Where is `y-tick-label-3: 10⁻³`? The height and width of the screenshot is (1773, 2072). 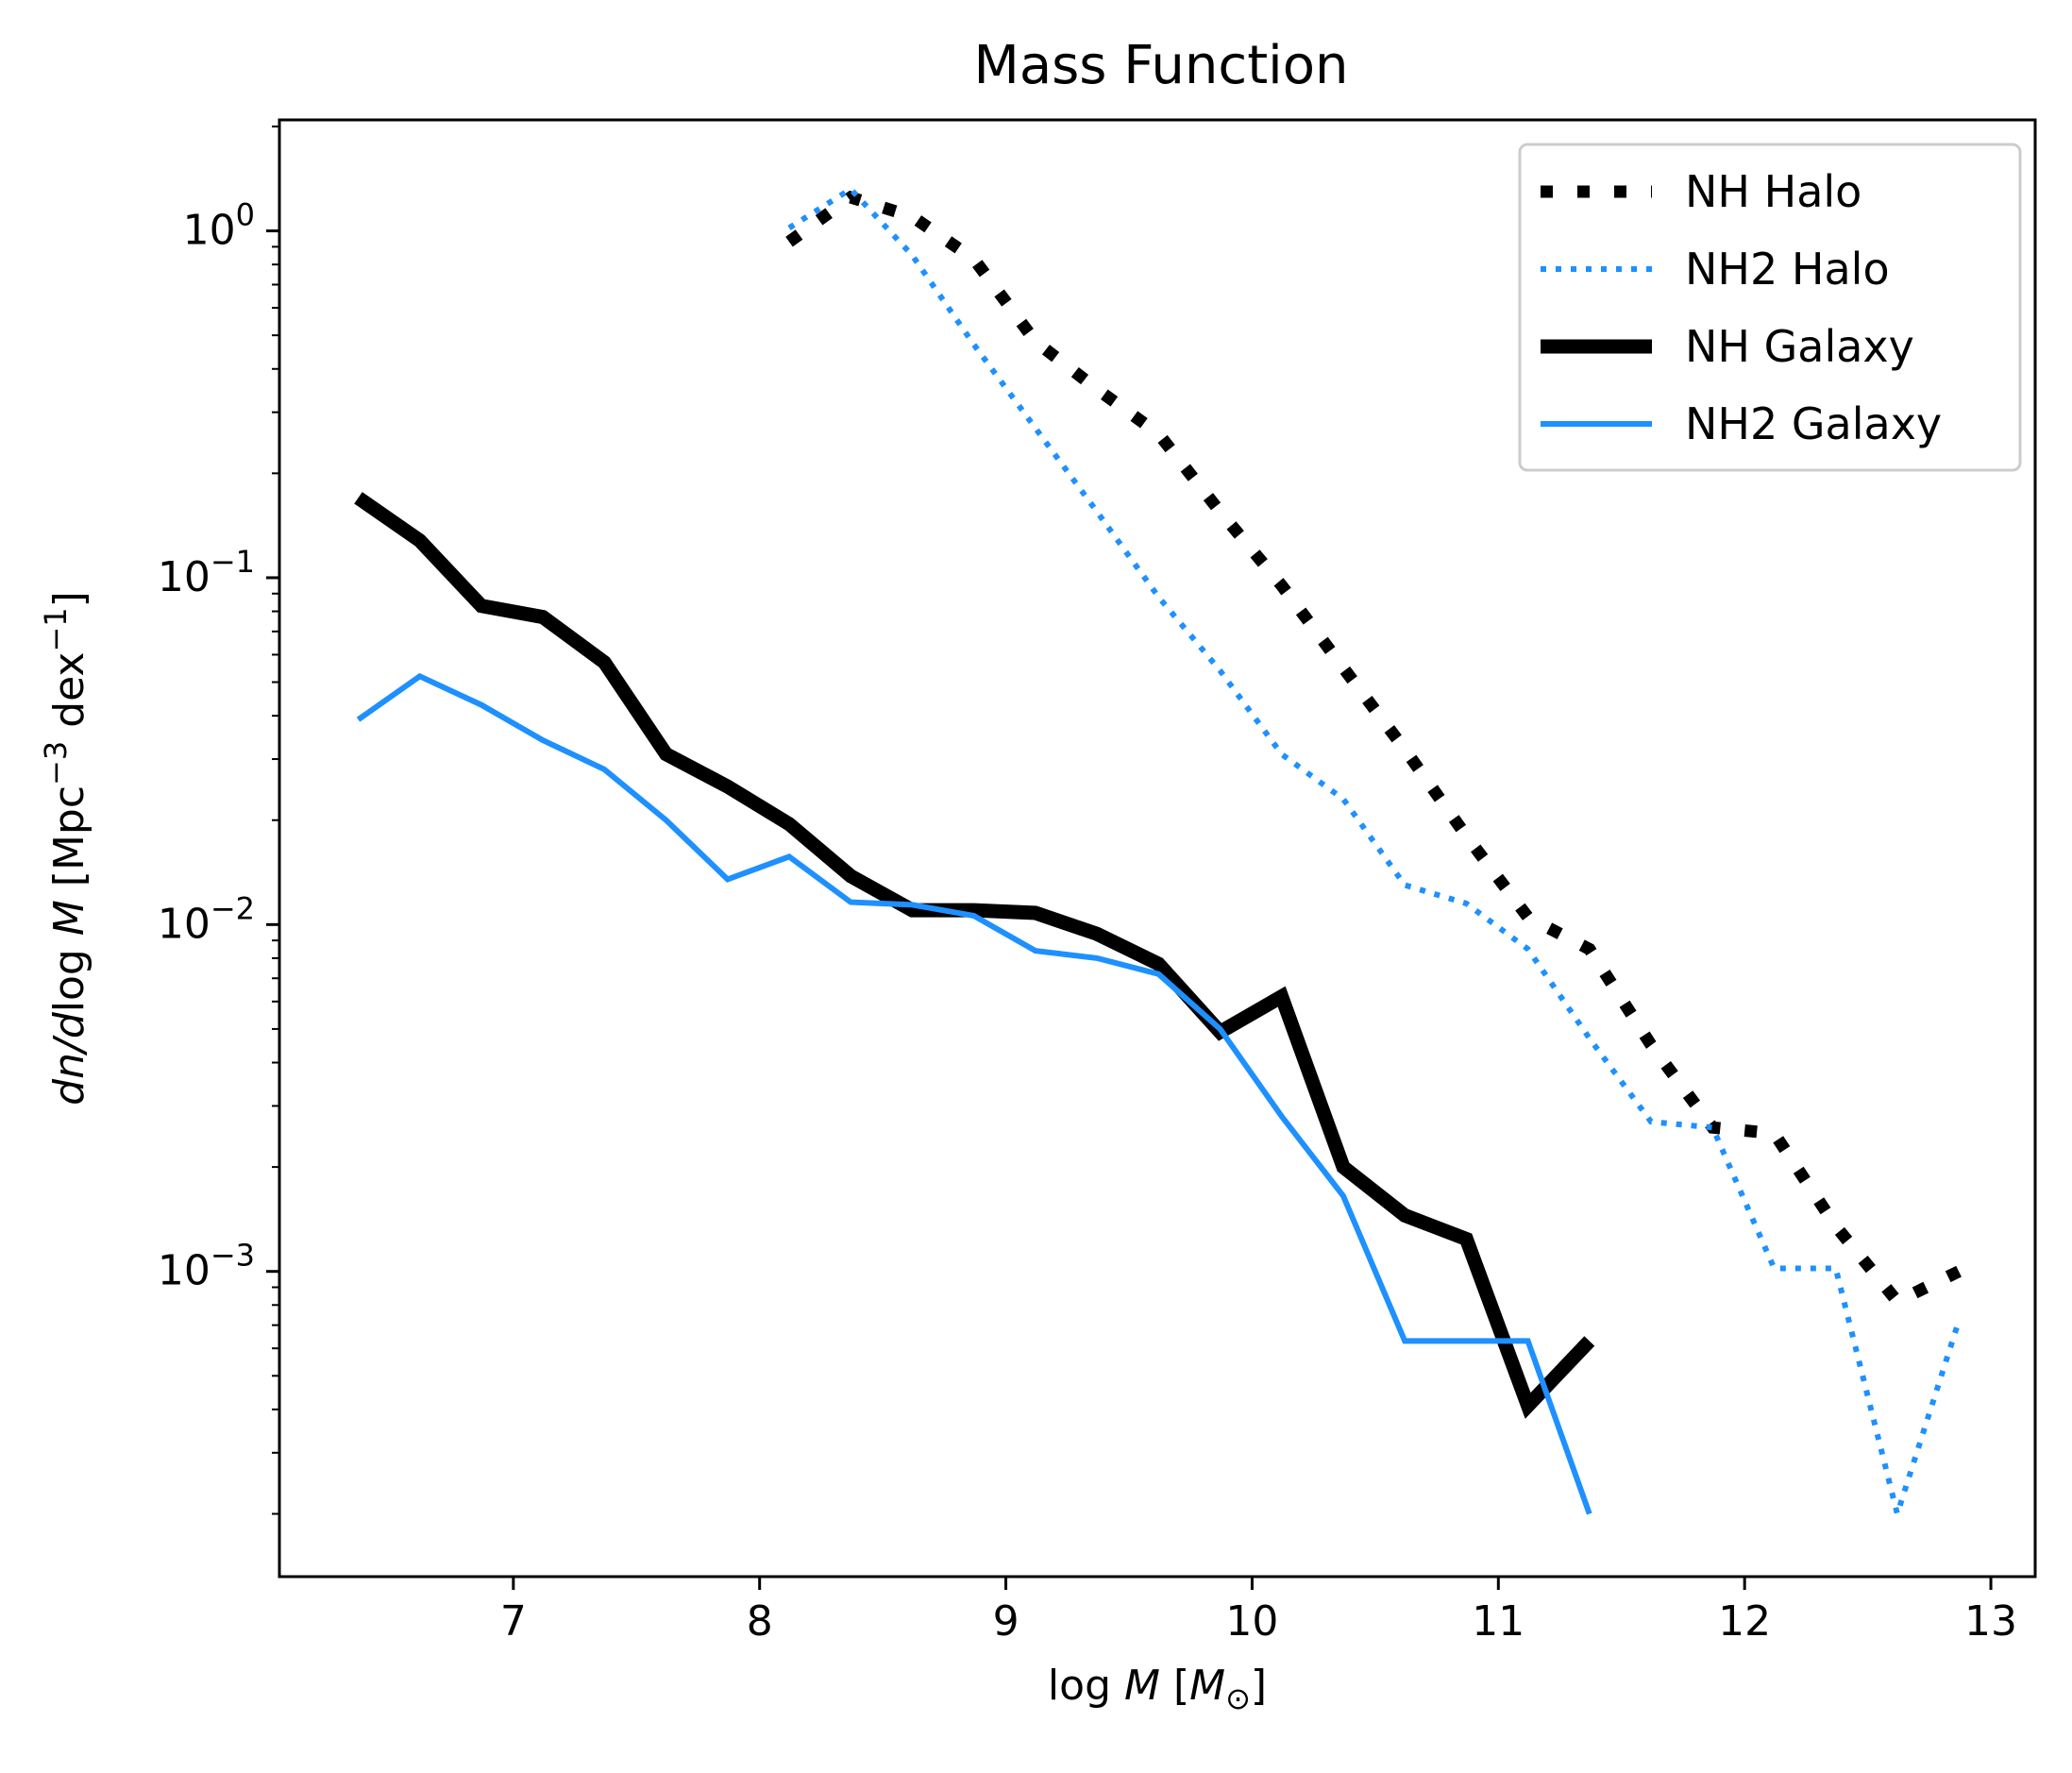 y-tick-label-3: 10⁻³ is located at coordinates (206, 1266).